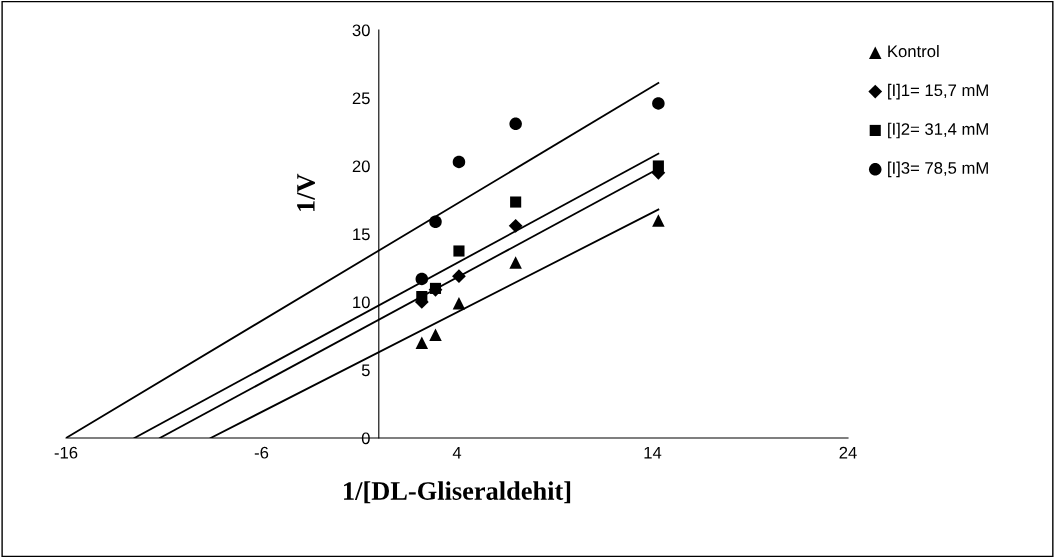 The width and height of the screenshot is (1056, 558). I want to click on x-tick-label: -16, so click(66, 452).